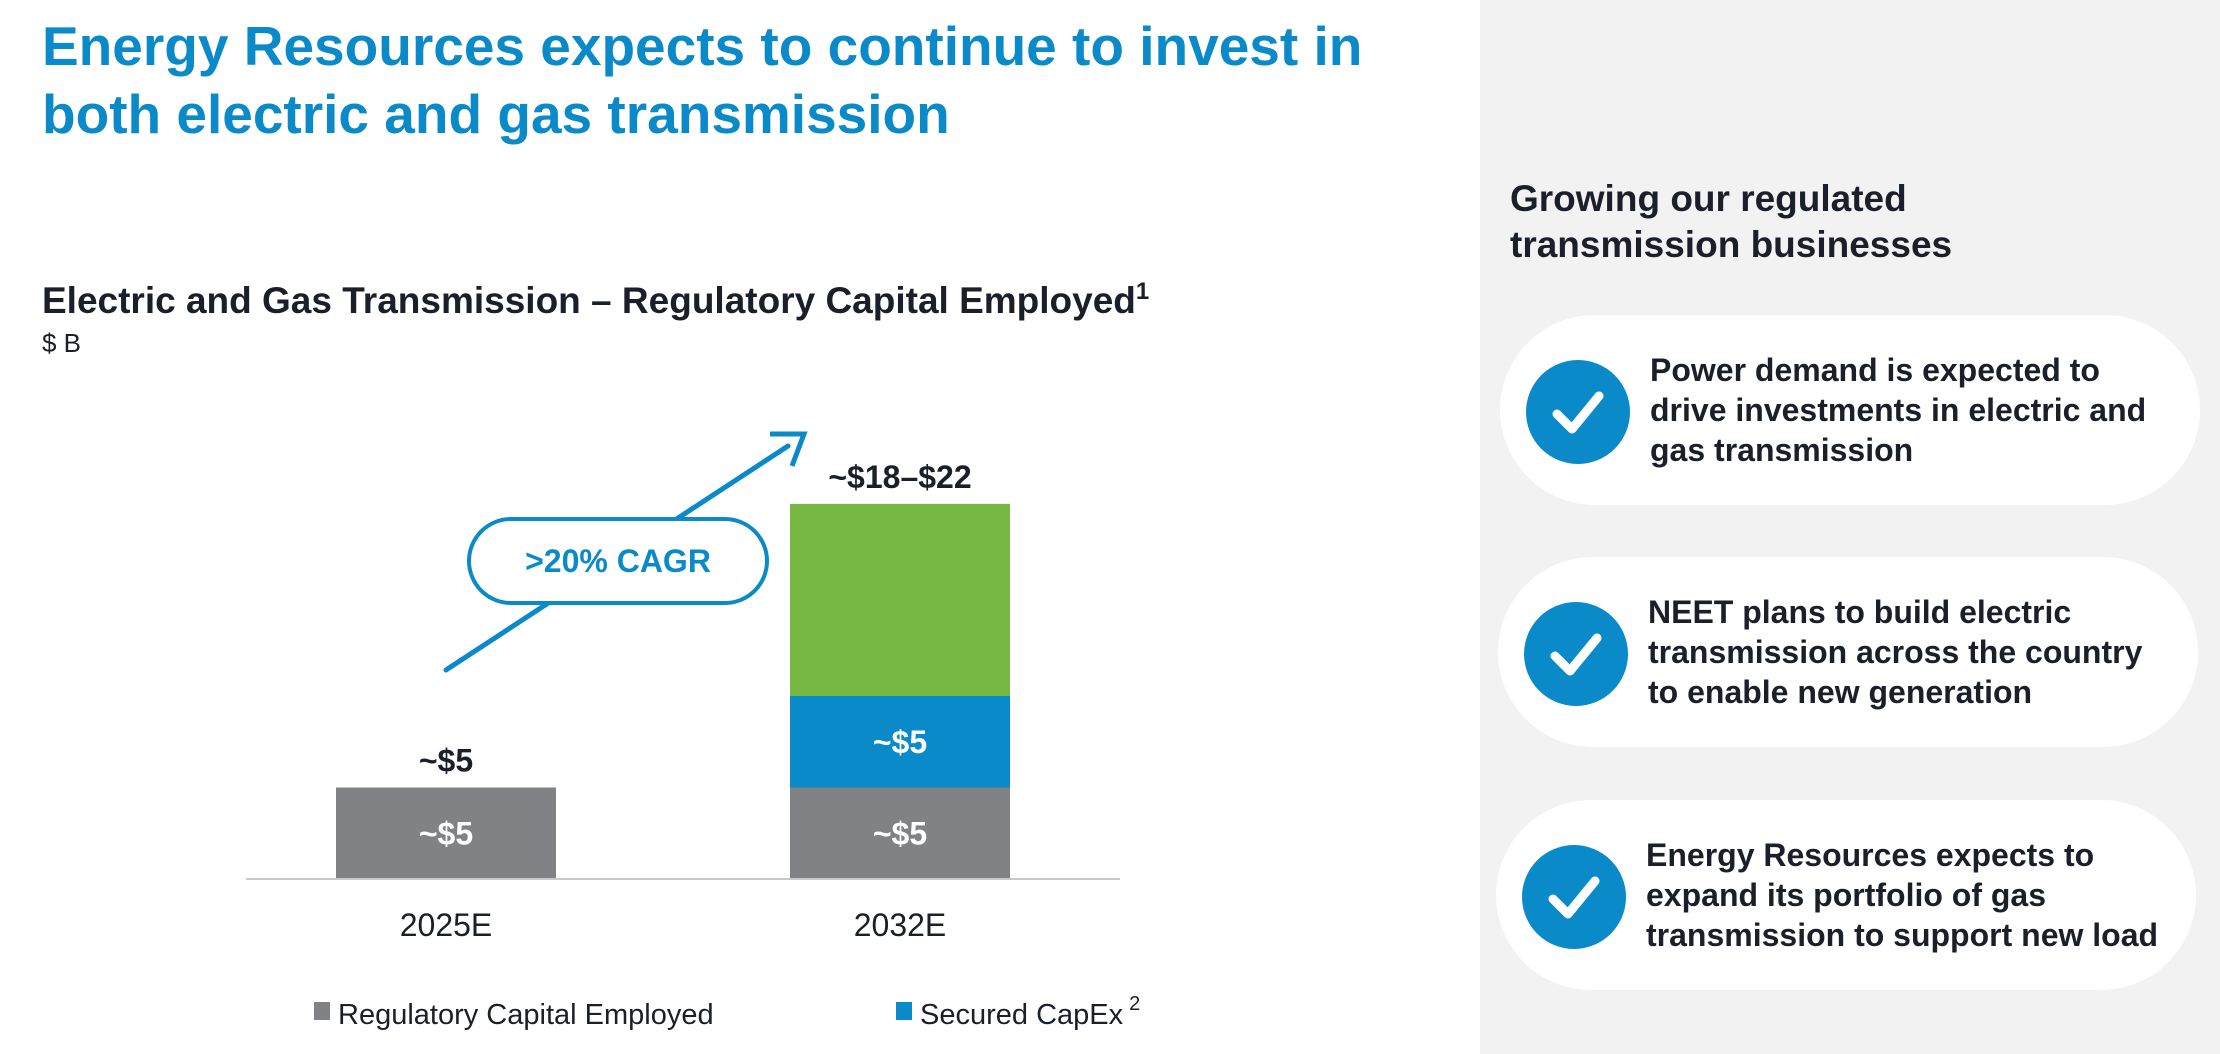  I want to click on legend-footnote: 2, so click(1134, 1004).